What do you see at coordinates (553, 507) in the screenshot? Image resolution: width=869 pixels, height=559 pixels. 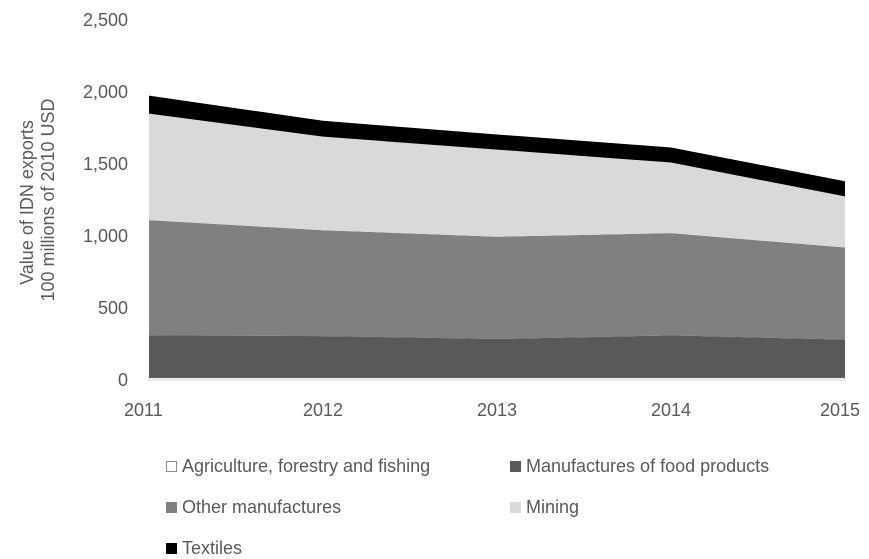 I see `legend-label: Mining` at bounding box center [553, 507].